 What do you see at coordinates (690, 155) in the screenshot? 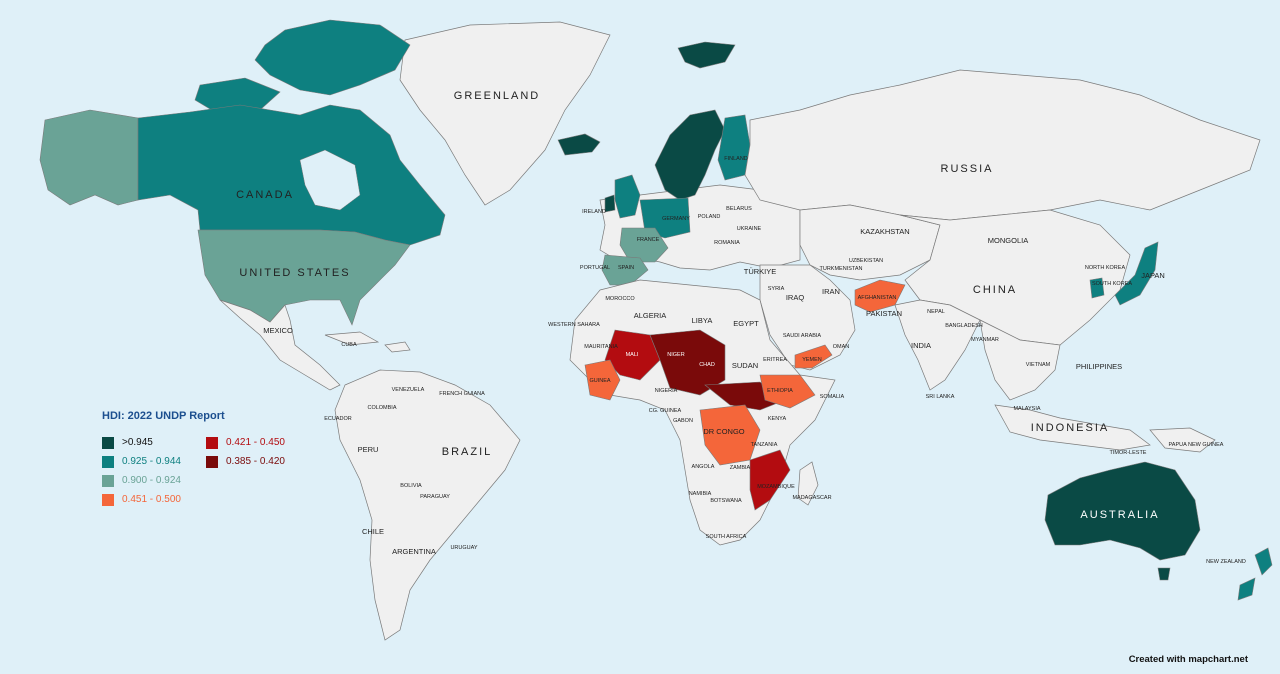
I see `region-norway-sweden` at bounding box center [690, 155].